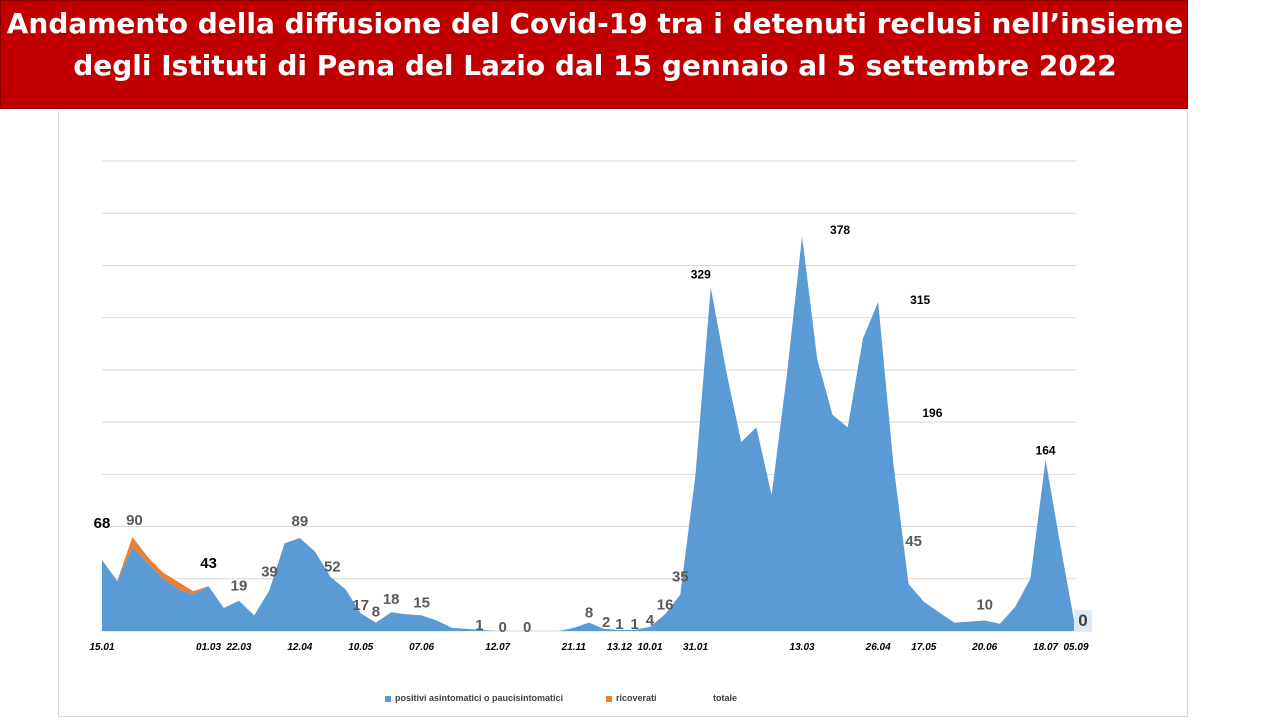  I want to click on data-label: 39, so click(269, 571).